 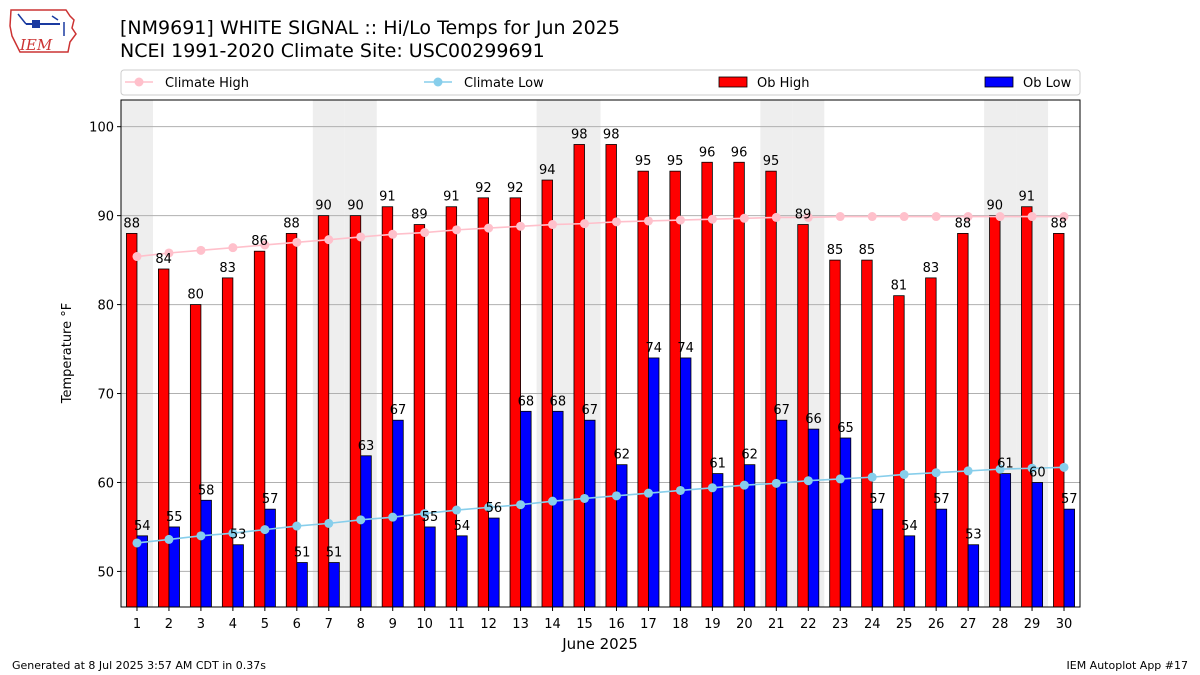 I want to click on ob-low-label: 55, so click(x=174, y=517).